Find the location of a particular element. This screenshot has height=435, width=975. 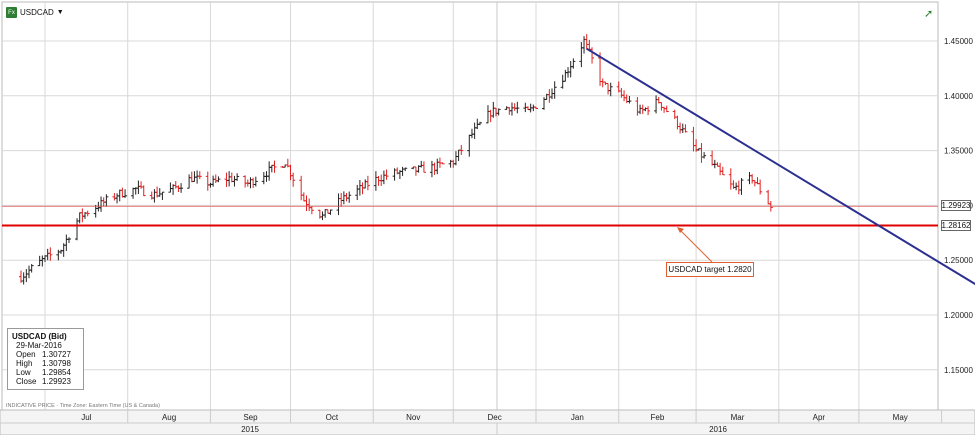

ohlc-row-low: Low 1.29854 is located at coordinates (45, 372).